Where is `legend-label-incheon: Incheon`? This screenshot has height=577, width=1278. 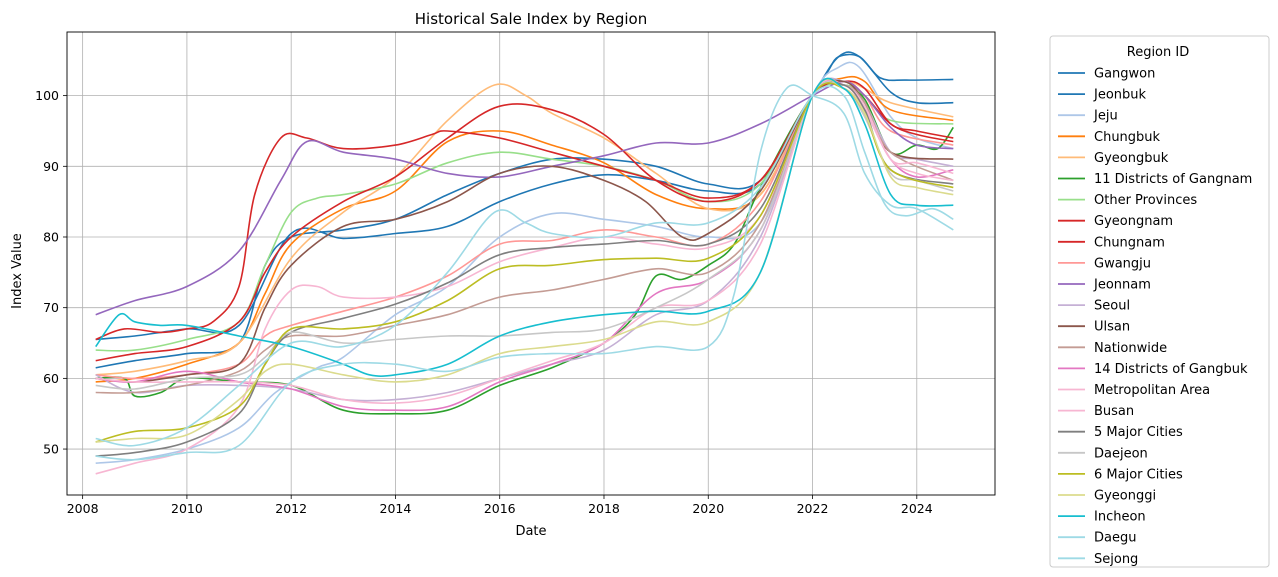 legend-label-incheon: Incheon is located at coordinates (1120, 517).